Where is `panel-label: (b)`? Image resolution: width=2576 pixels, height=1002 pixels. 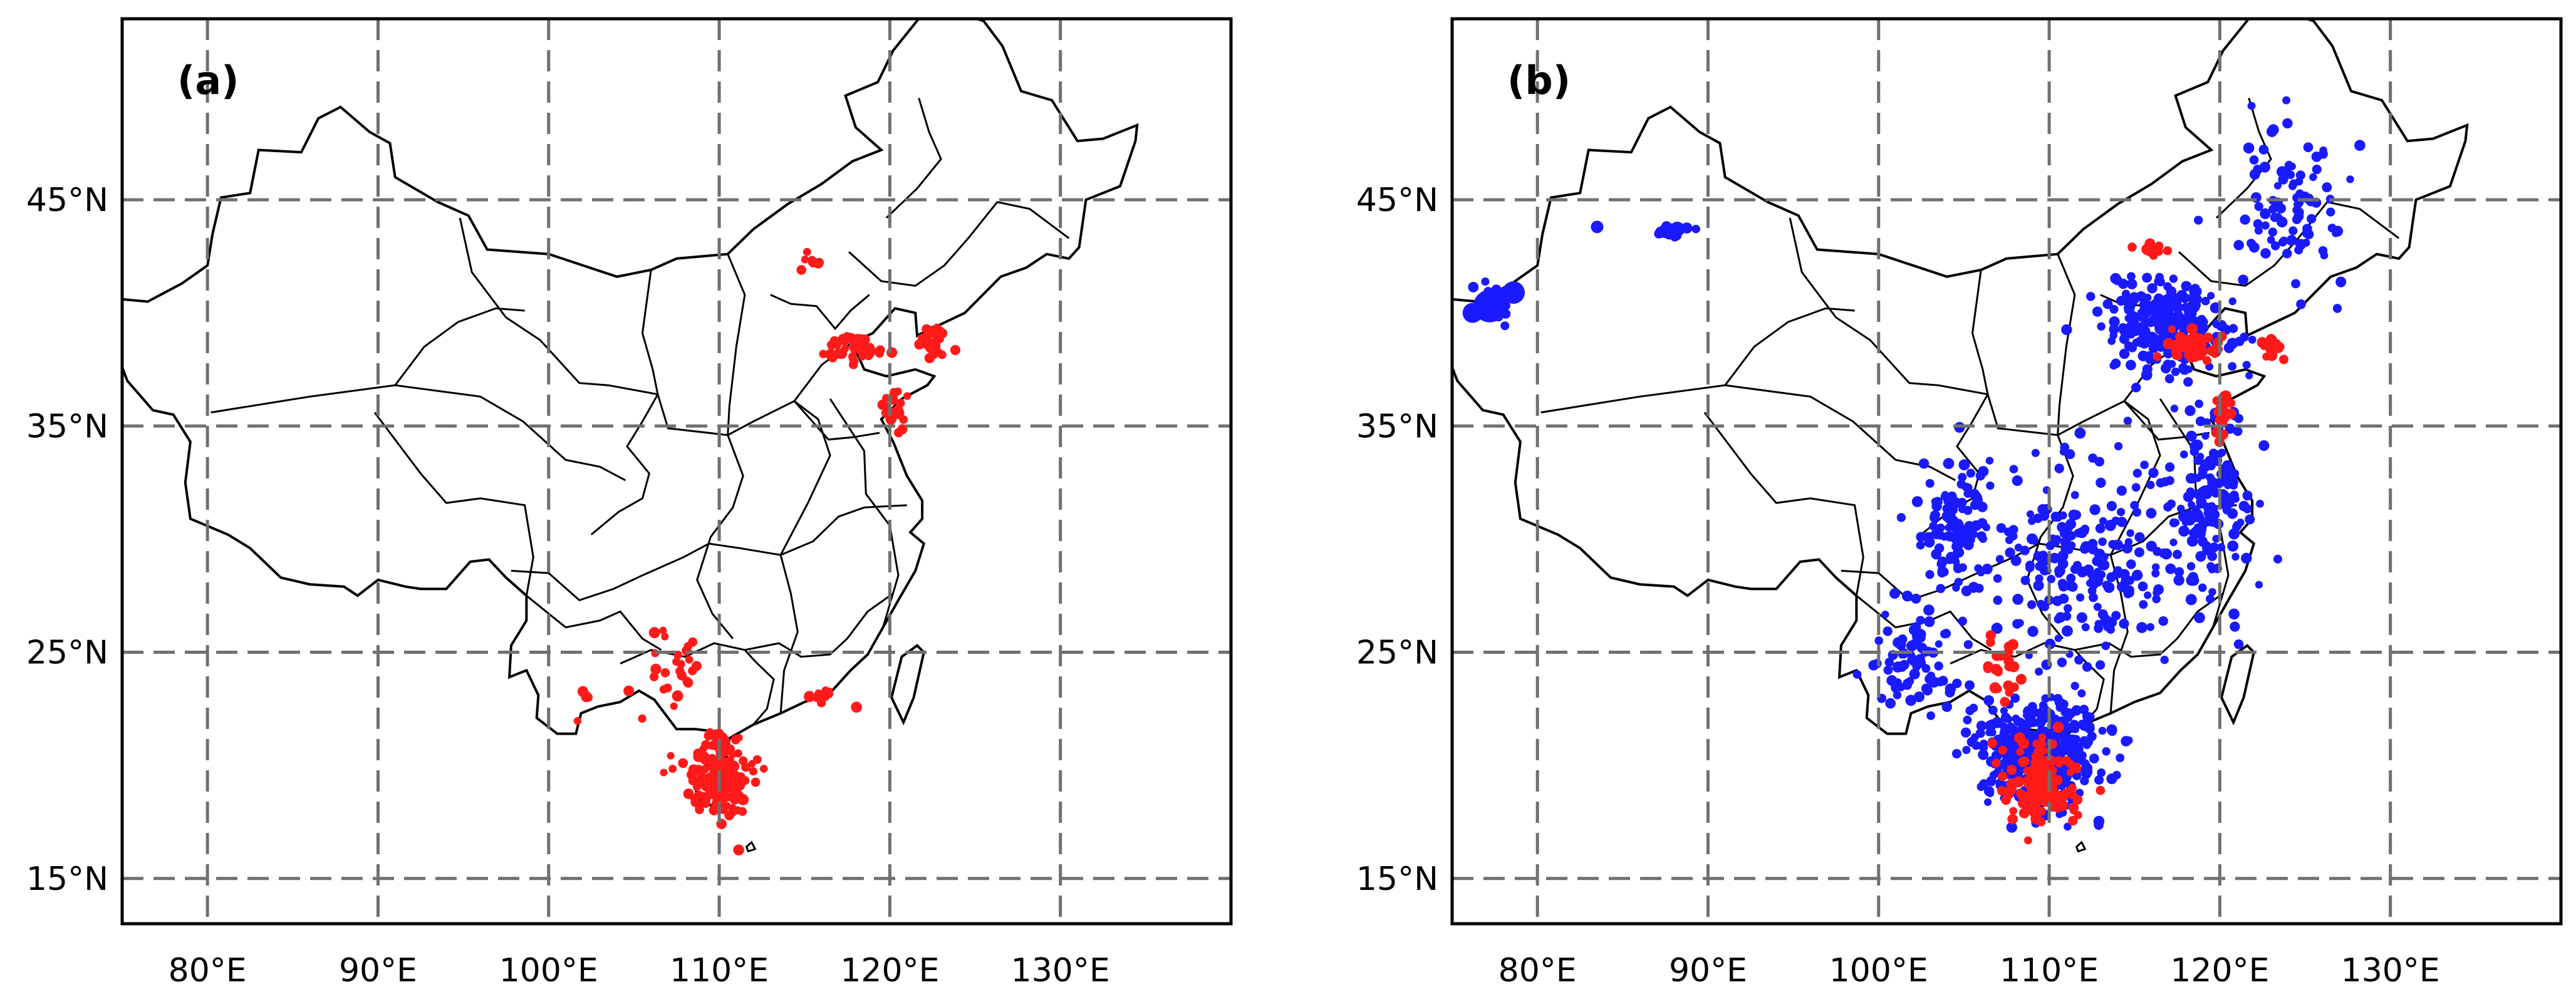
panel-label: (b) is located at coordinates (1539, 80).